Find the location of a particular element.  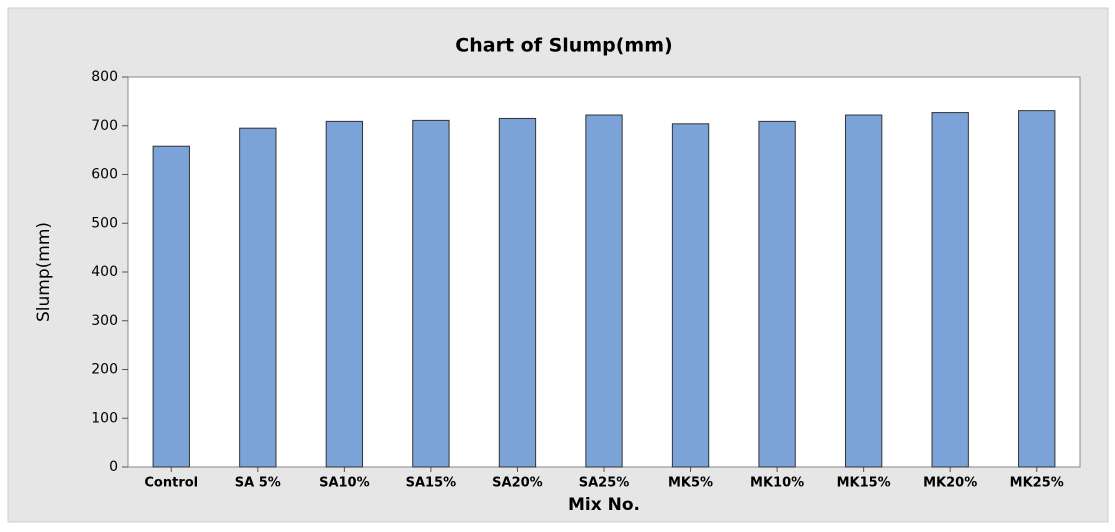

y-tick-label: 0 is located at coordinates (113, 467).